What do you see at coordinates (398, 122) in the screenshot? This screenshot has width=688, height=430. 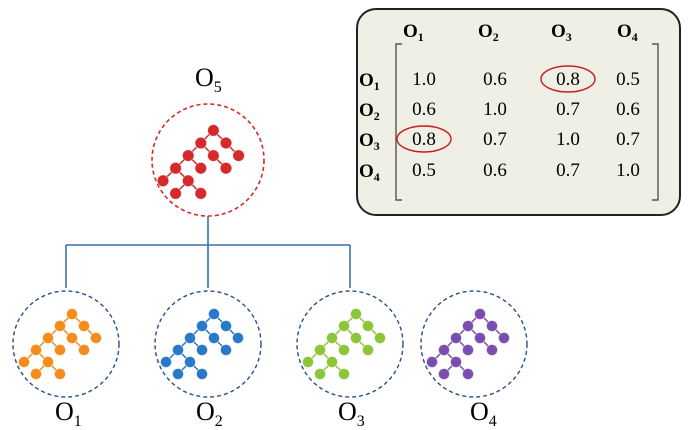 I see `matrix-left-bracket` at bounding box center [398, 122].